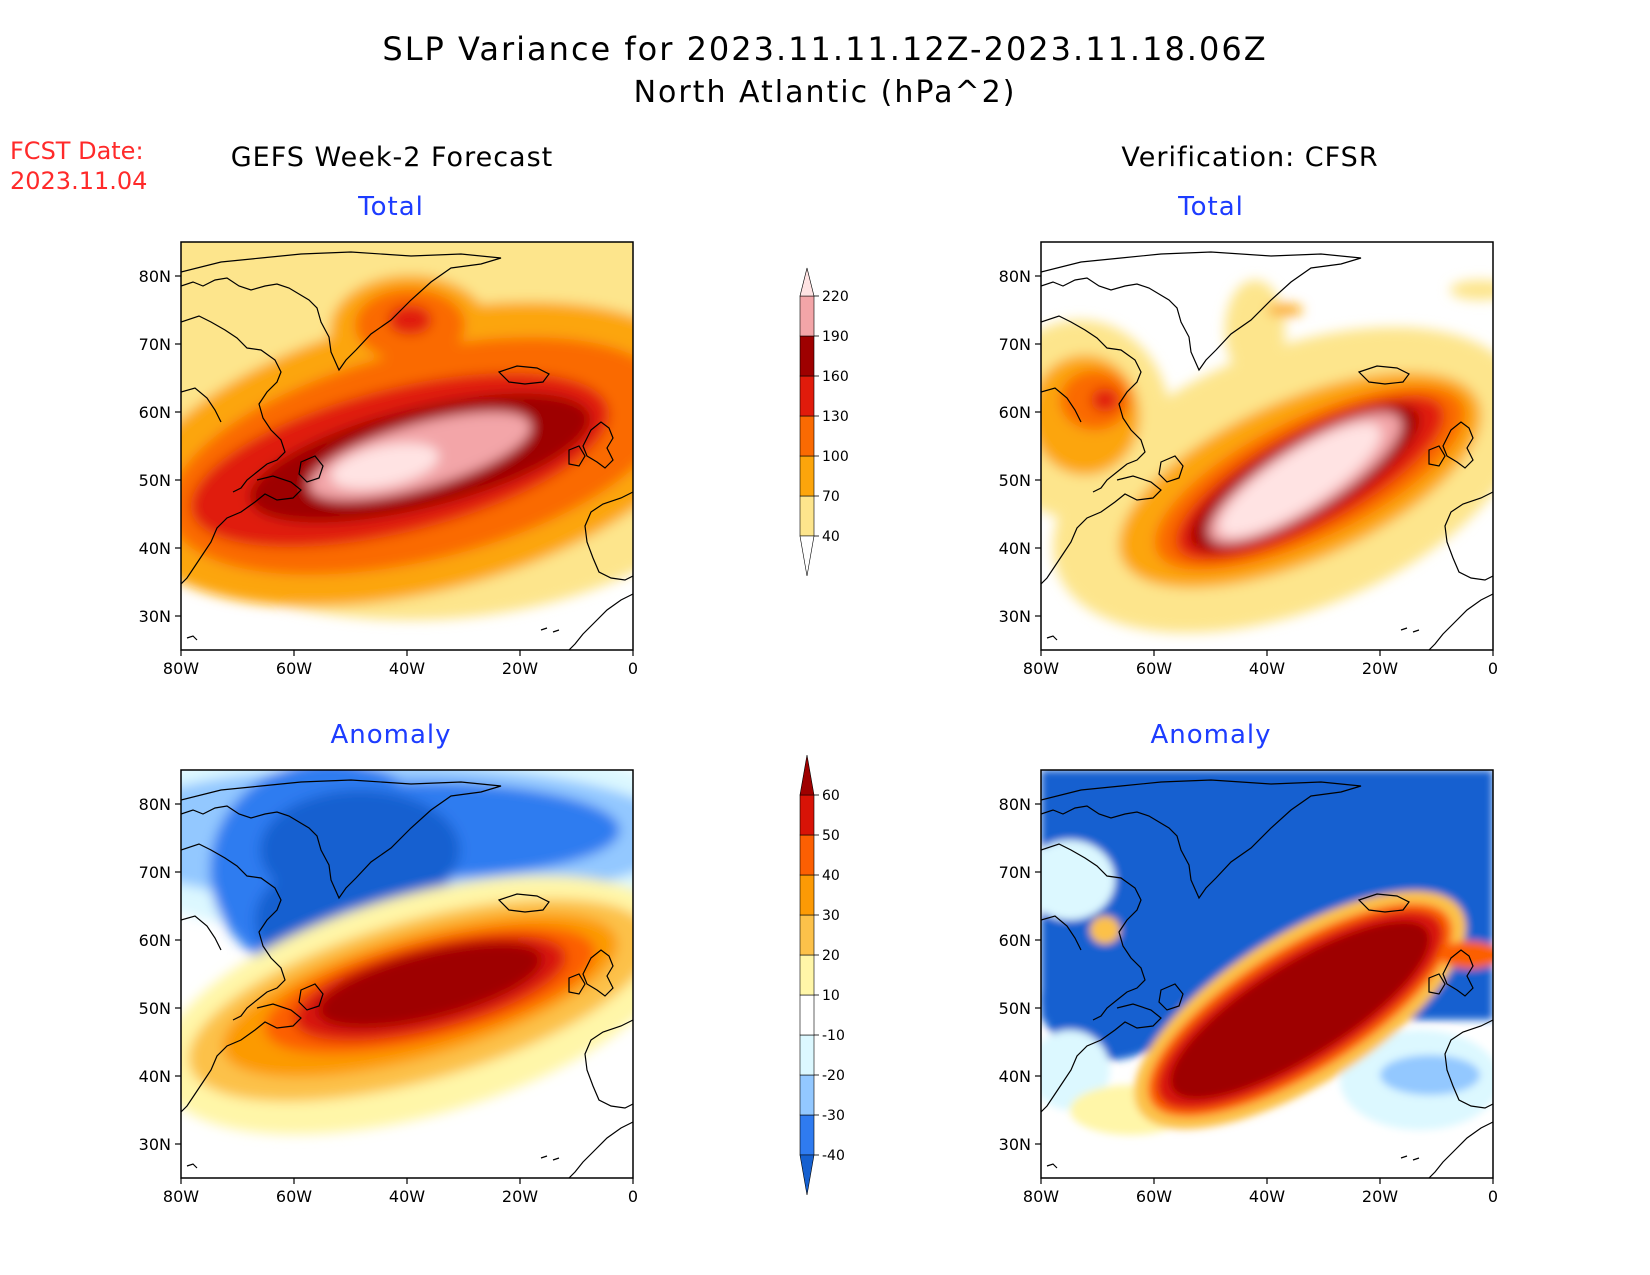 The height and width of the screenshot is (1275, 1650). I want to click on colorbar-level-label: -30, so click(833, 1116).